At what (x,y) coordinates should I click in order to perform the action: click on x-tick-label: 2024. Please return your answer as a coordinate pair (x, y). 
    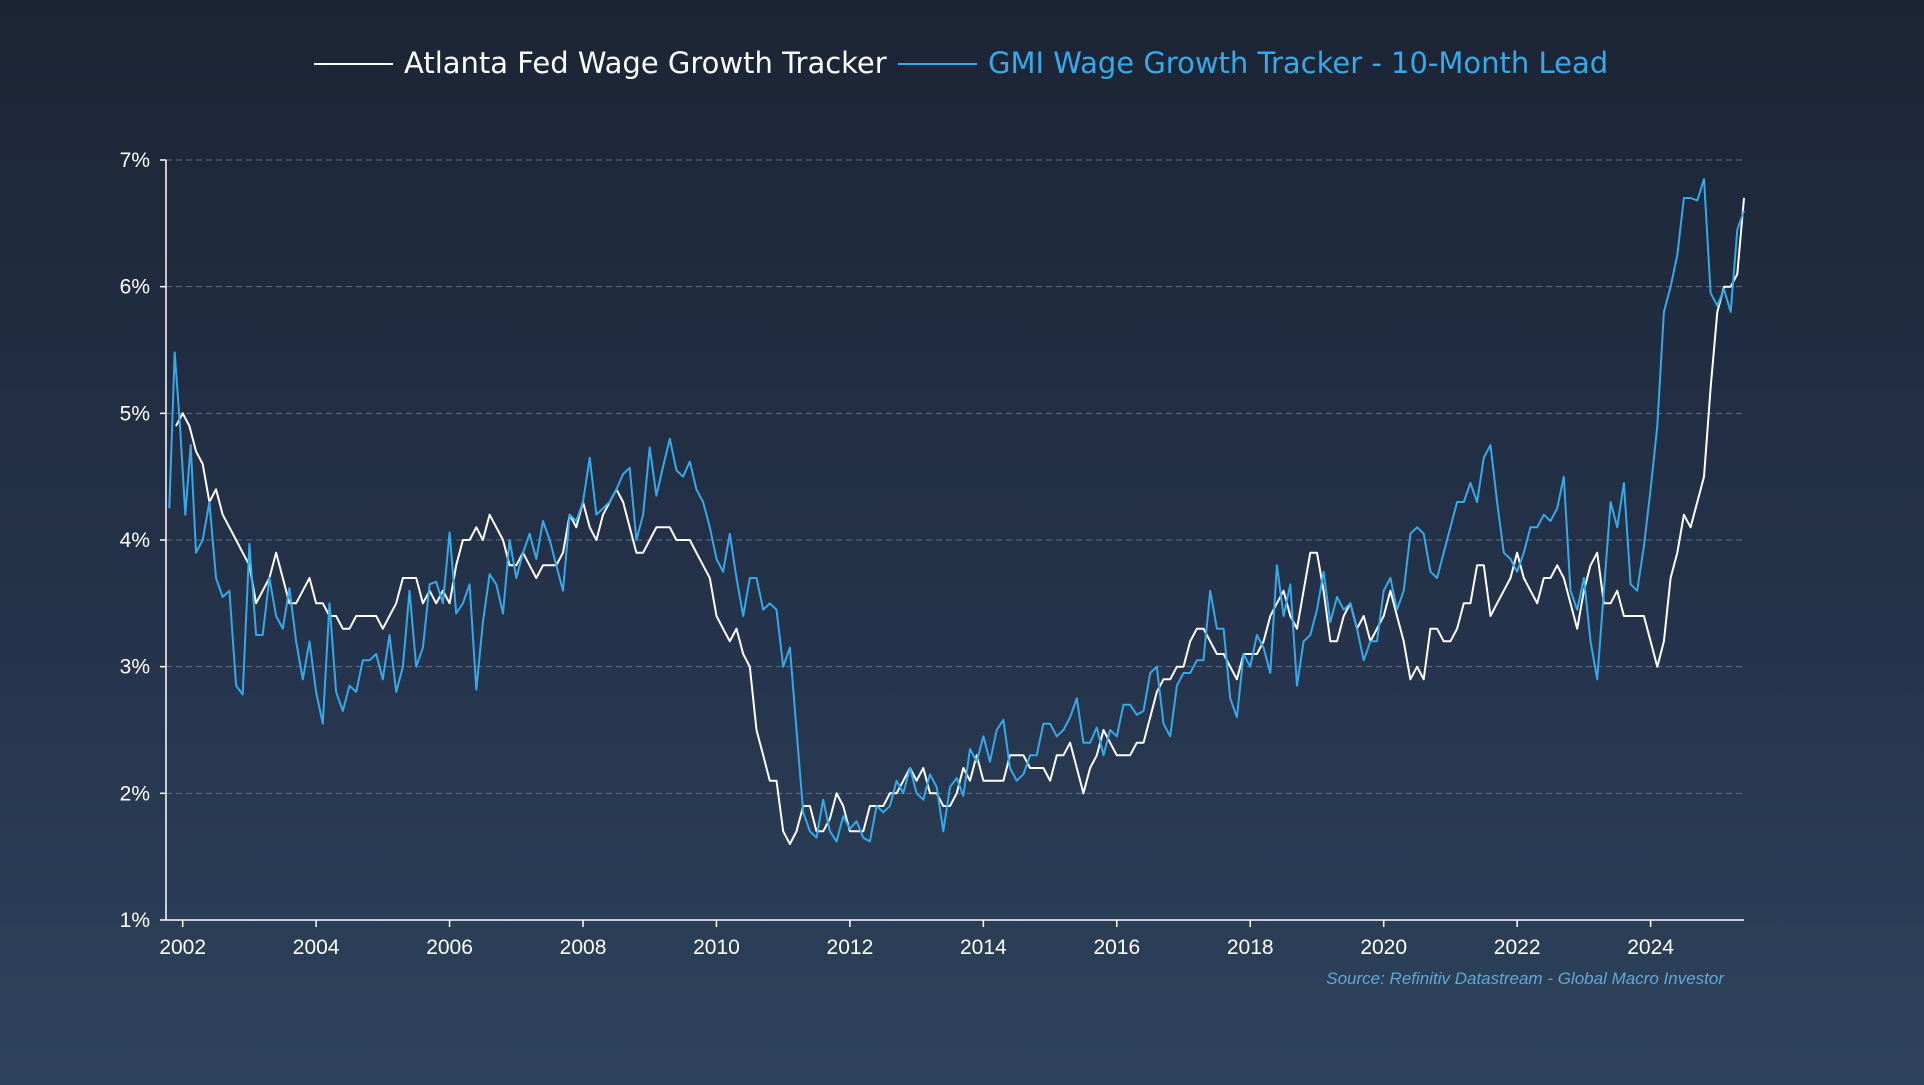
    Looking at the image, I should click on (1650, 947).